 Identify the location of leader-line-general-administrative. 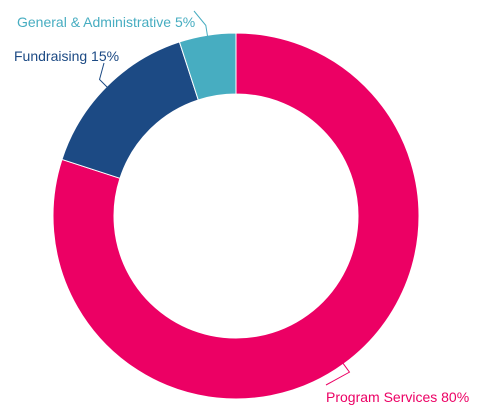
(201, 24).